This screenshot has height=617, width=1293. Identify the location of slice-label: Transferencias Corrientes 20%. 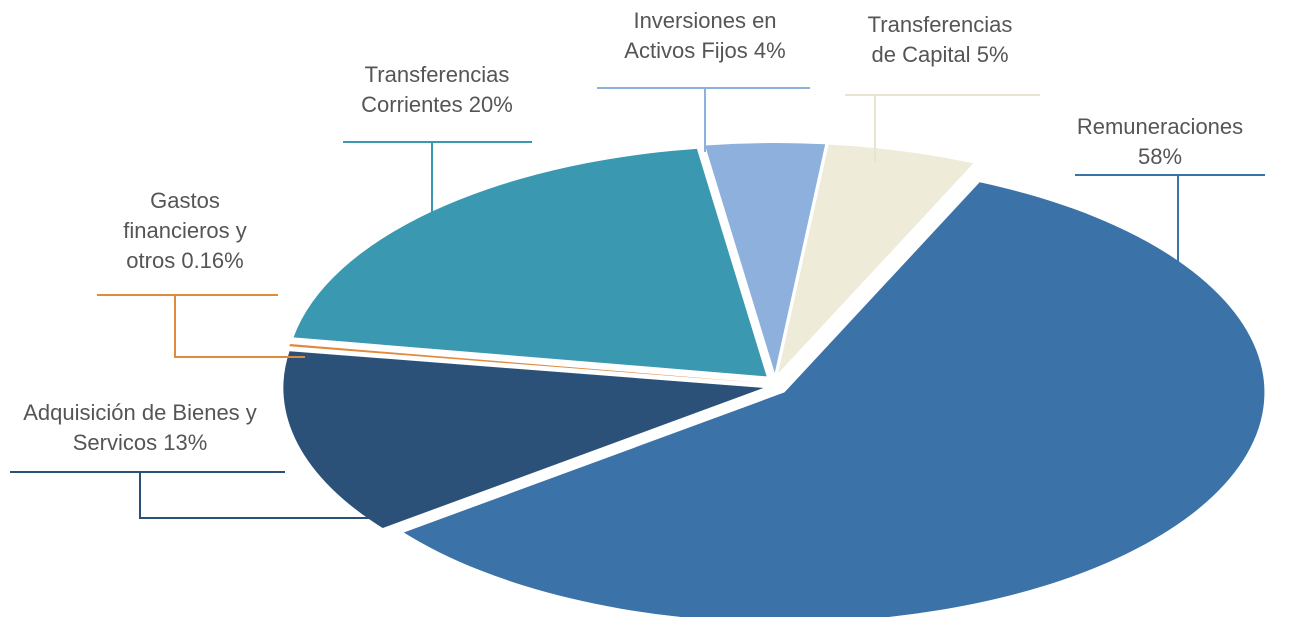
(437, 90).